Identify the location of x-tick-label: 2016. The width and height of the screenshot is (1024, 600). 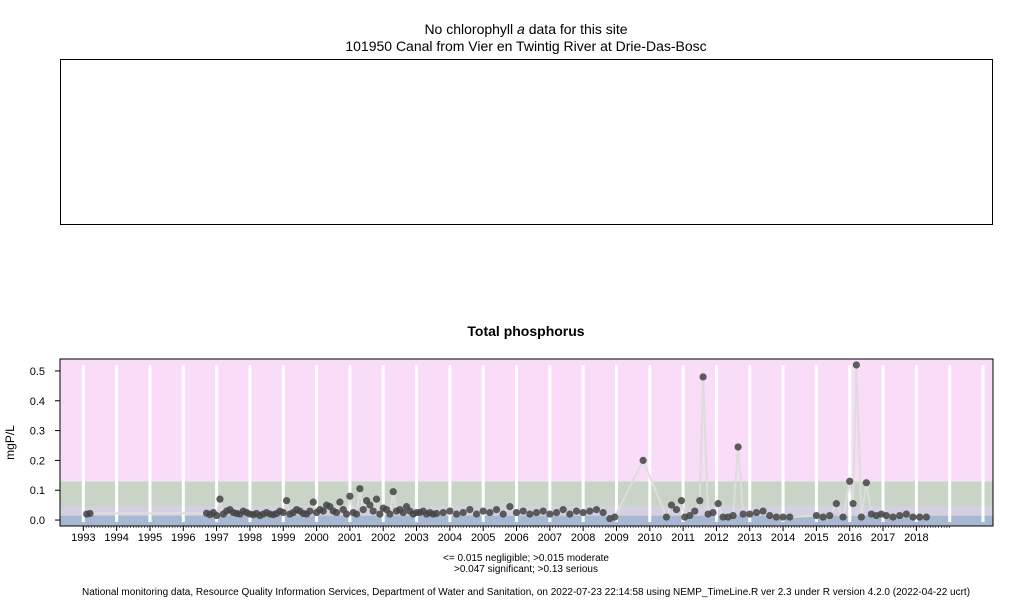
(849, 538).